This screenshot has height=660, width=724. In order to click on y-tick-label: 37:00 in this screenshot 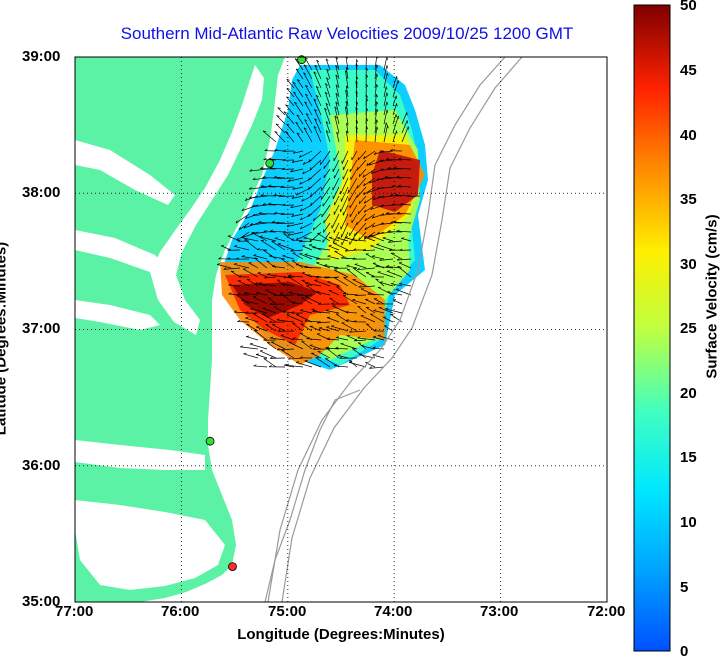, I will do `click(41, 328)`.